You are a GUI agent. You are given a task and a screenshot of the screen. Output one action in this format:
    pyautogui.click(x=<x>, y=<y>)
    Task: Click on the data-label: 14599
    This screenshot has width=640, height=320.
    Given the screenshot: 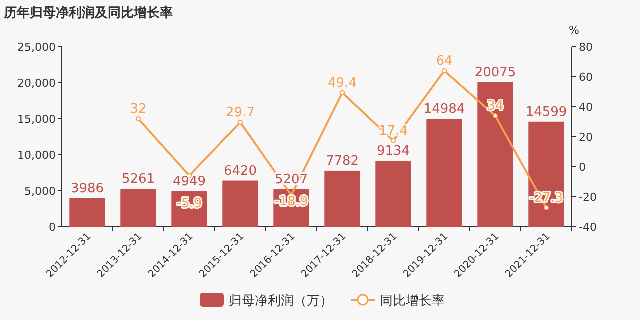 What is the action you would take?
    pyautogui.click(x=547, y=112)
    